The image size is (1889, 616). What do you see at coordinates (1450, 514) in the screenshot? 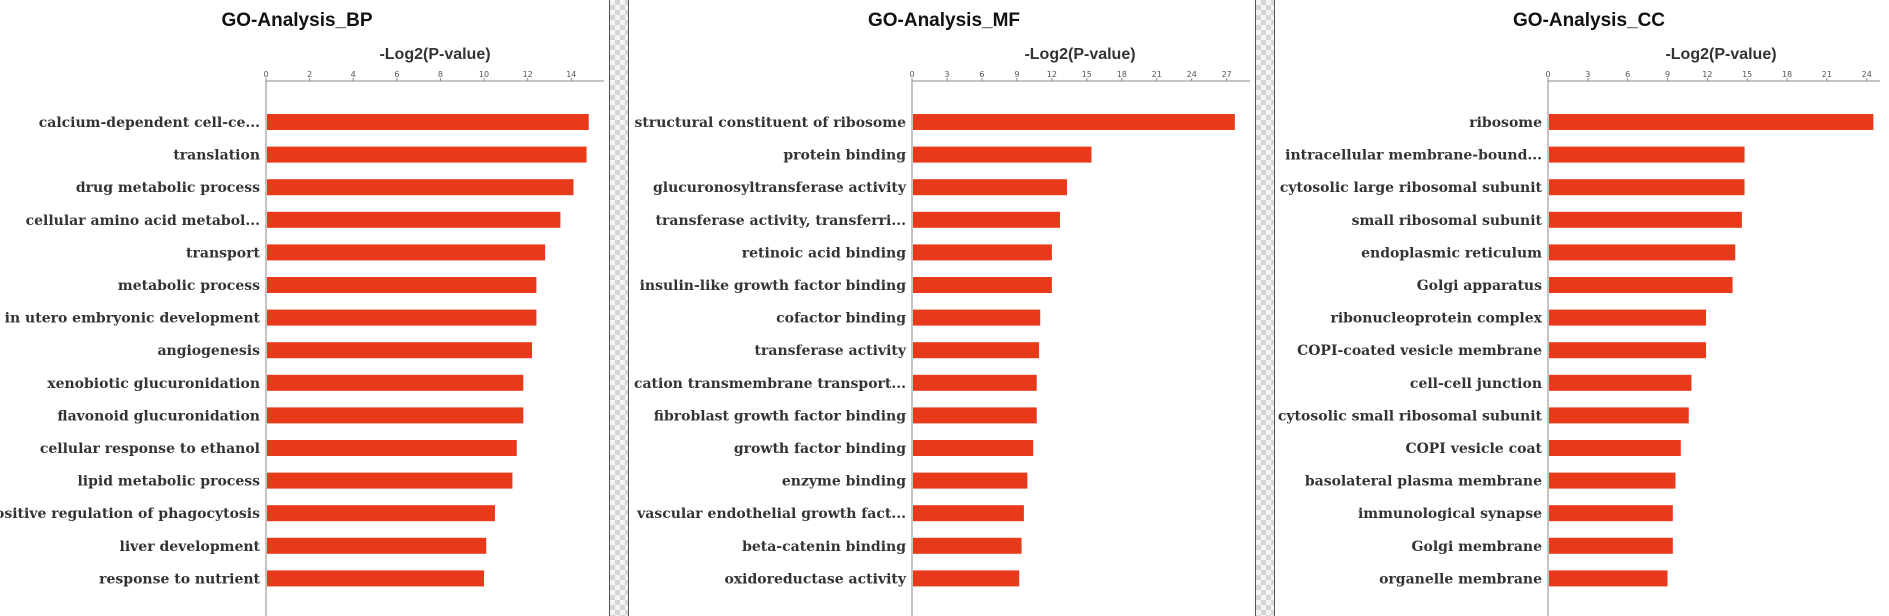
I see `category-label: immunological synapse` at bounding box center [1450, 514].